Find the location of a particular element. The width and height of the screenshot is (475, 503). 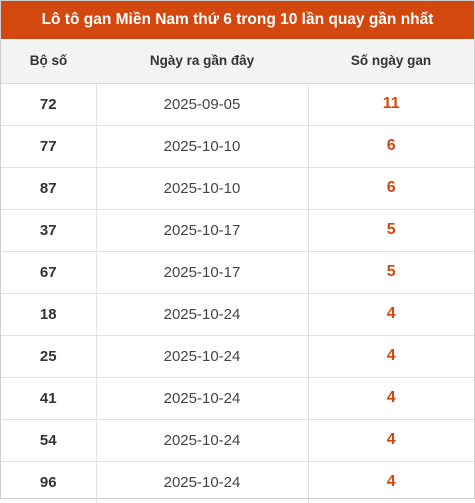

table-header-row: Bộ số Ngày ra gần đây Số ngày gan is located at coordinates (237, 61).